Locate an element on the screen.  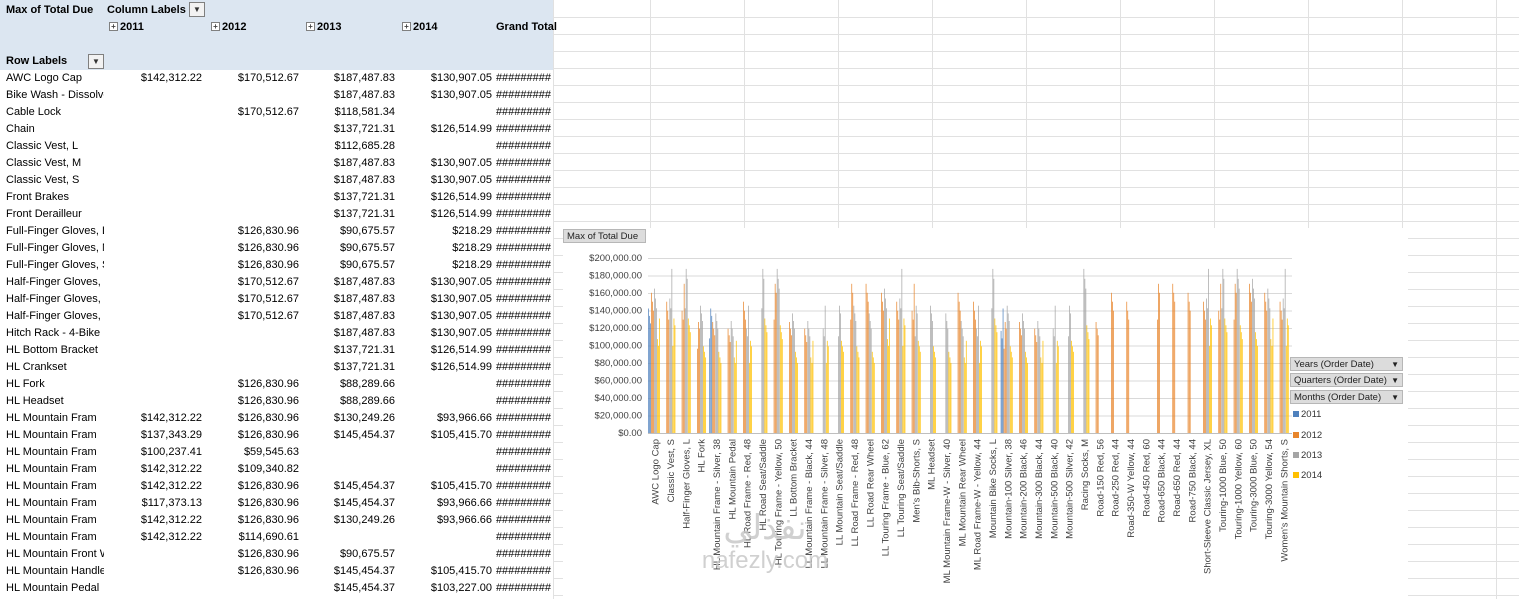
row-label: Full-Finger Gloves, M is located at coordinates (55, 248).